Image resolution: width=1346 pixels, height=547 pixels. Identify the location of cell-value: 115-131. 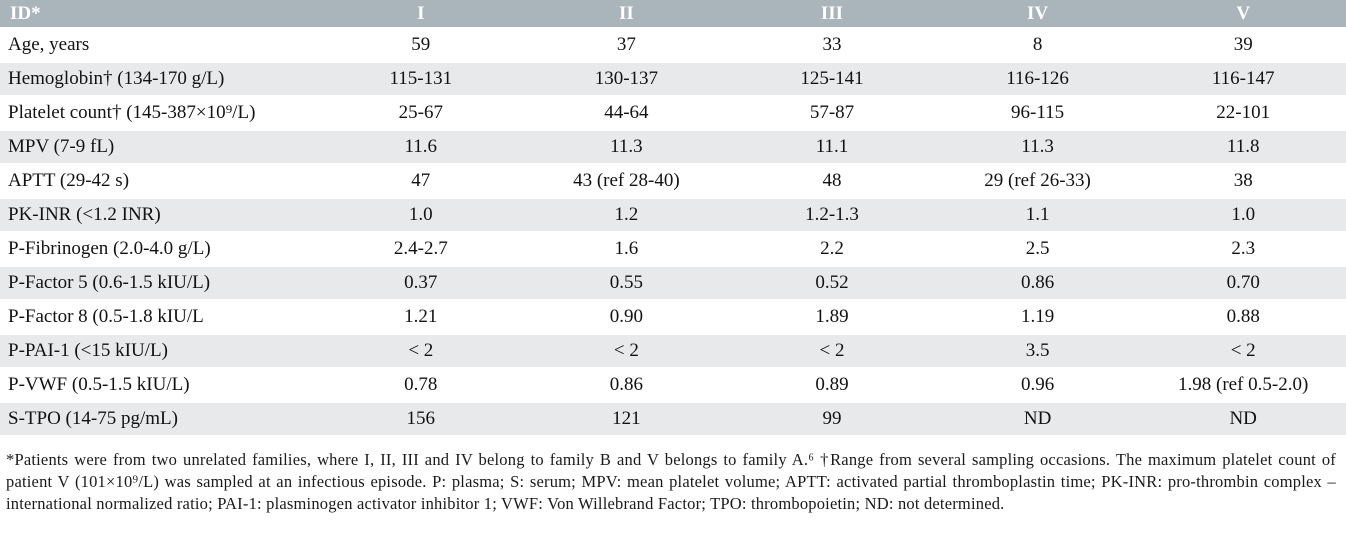
(421, 79).